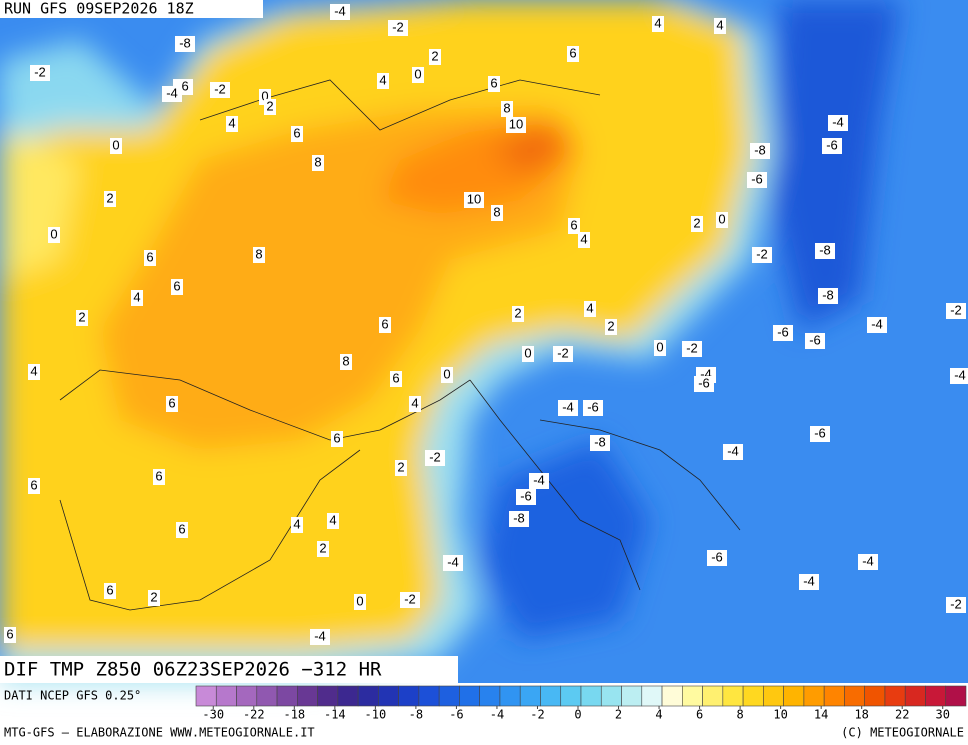  I want to click on source-label: DATI NCEP GFS 0.25°, so click(72, 696).